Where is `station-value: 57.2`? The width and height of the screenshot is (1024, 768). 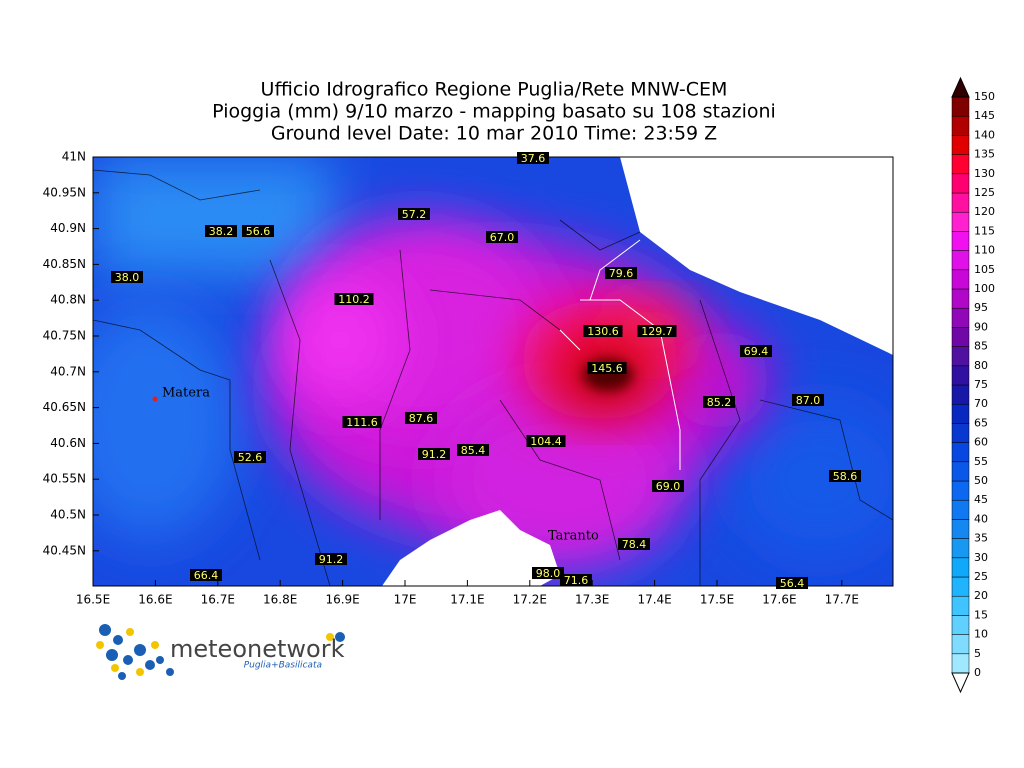 station-value: 57.2 is located at coordinates (414, 214).